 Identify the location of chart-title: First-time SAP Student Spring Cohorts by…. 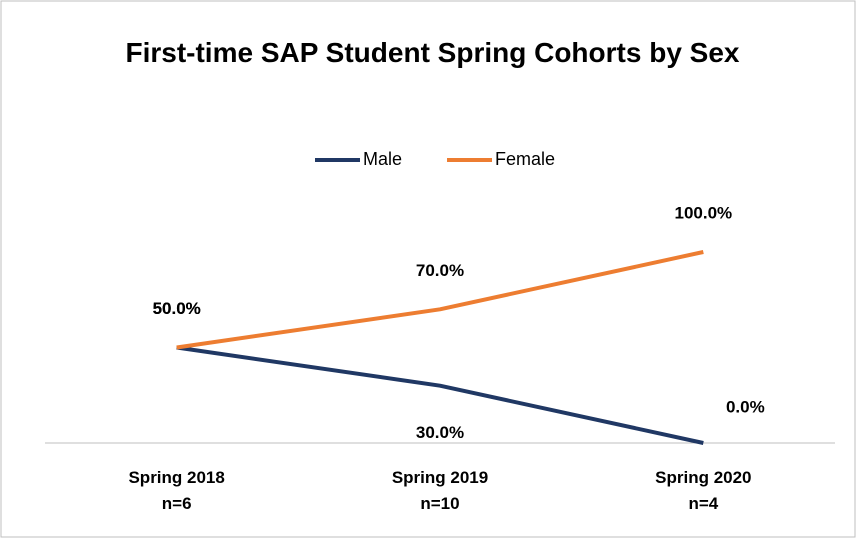
(432, 52).